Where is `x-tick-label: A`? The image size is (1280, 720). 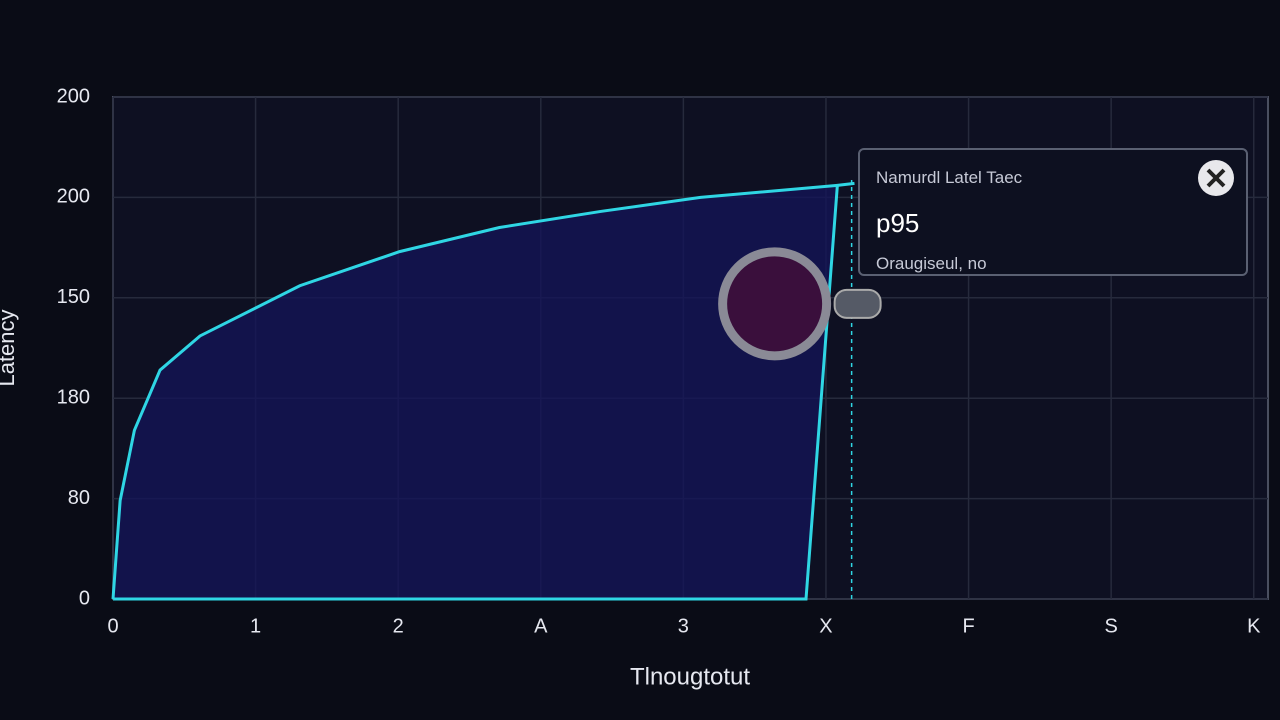 x-tick-label: A is located at coordinates (541, 626).